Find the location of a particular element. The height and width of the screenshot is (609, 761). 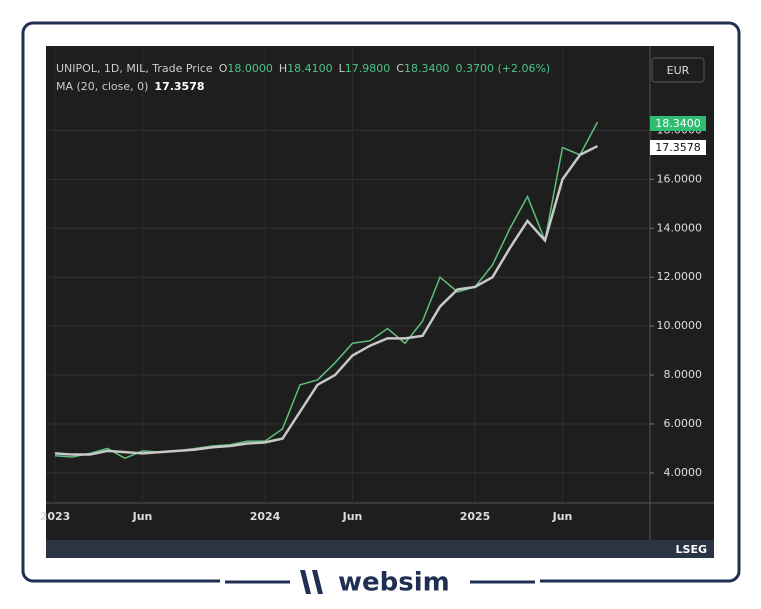

y-tick-label: 10.0000 is located at coordinates (680, 325).